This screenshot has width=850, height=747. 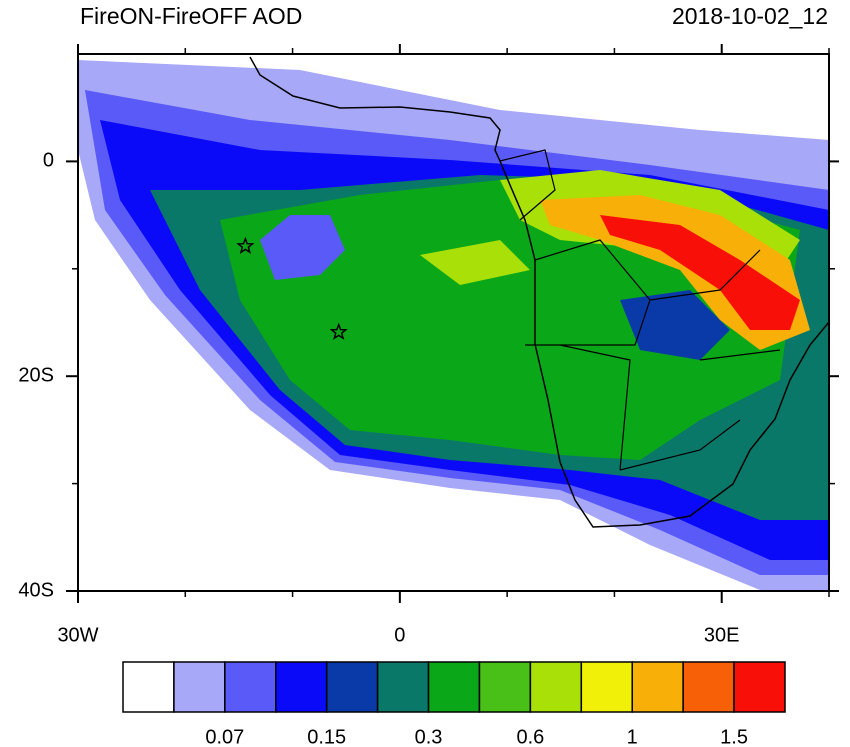 What do you see at coordinates (734, 736) in the screenshot?
I see `colorbar-label: 1.5` at bounding box center [734, 736].